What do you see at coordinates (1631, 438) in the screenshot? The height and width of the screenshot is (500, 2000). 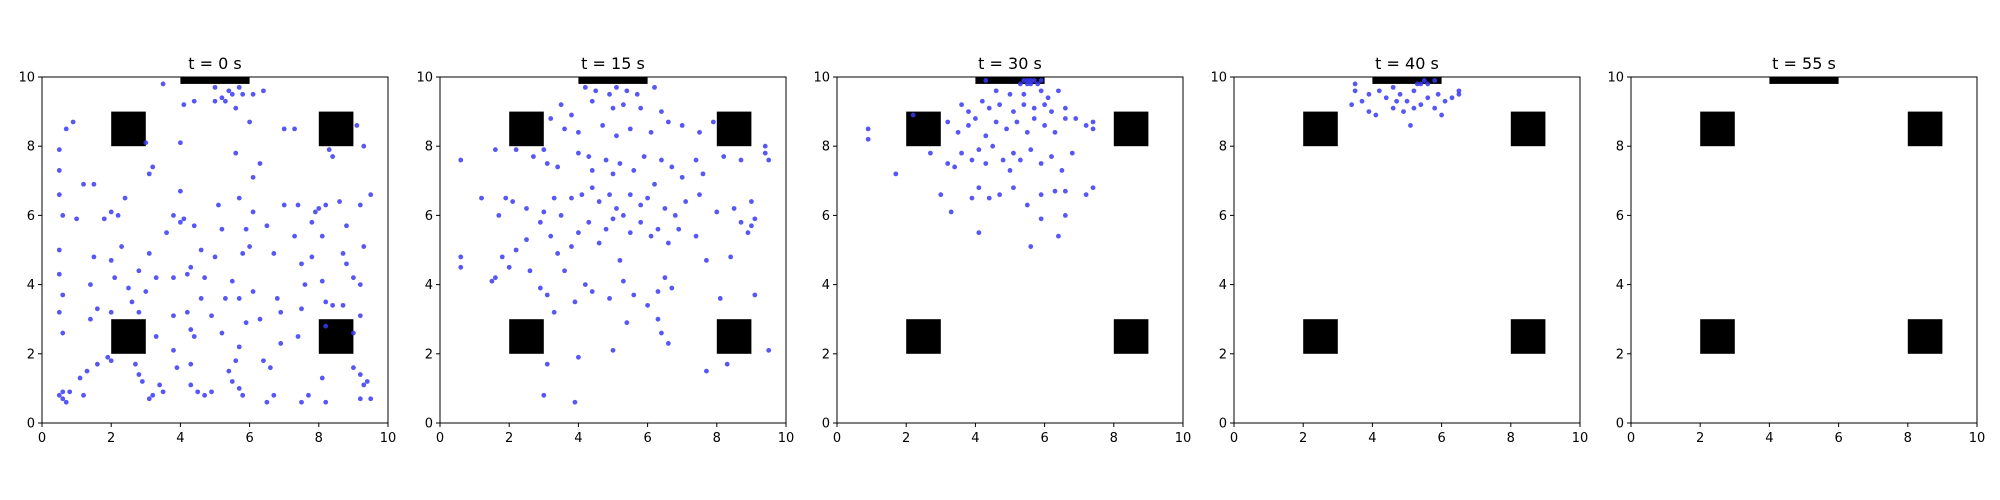 I see `x-tick-label: 0` at bounding box center [1631, 438].